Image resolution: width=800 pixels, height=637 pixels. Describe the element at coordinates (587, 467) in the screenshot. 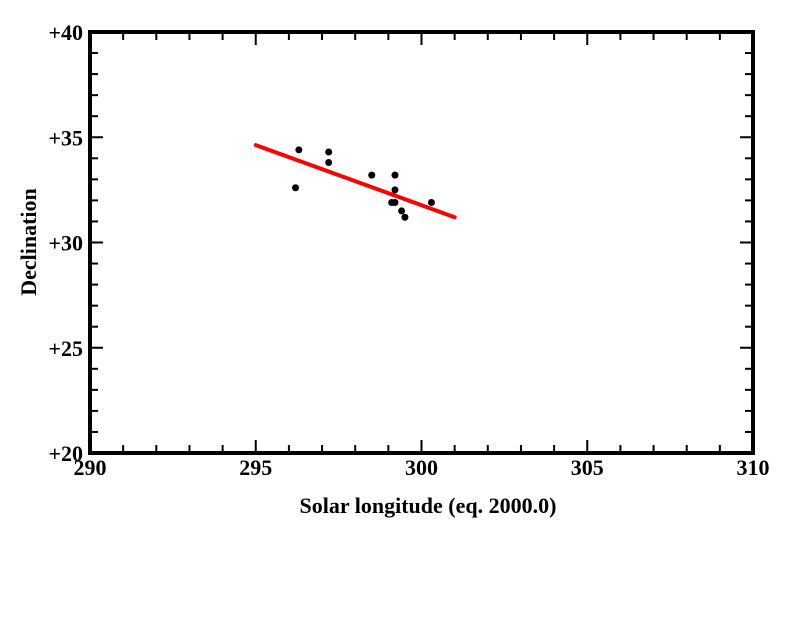

I see `x-tick-label: 305` at that location.